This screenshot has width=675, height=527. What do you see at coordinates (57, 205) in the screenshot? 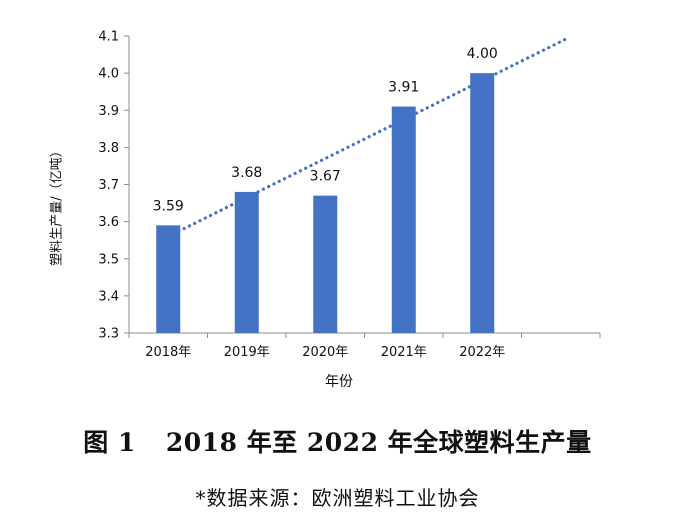
I see `y-axis-title: 塑料生产量/（亿吨）` at bounding box center [57, 205].